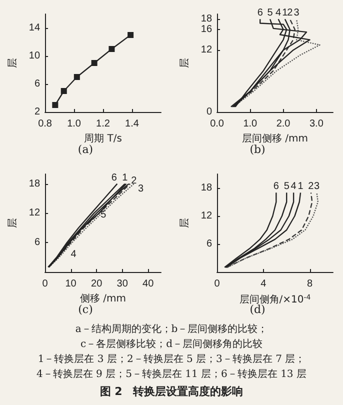 This screenshot has height=405, width=343. Describe the element at coordinates (122, 284) in the screenshot. I see `x-tick-label: 30` at that location.